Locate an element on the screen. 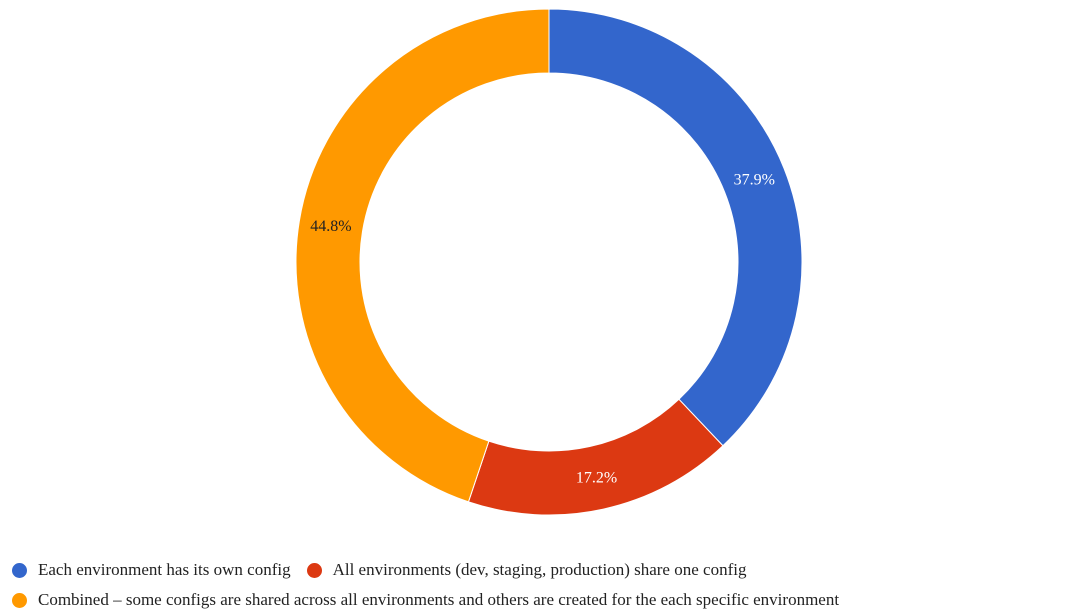 The image size is (1090, 615). legend-swatch-shared-config is located at coordinates (314, 570).